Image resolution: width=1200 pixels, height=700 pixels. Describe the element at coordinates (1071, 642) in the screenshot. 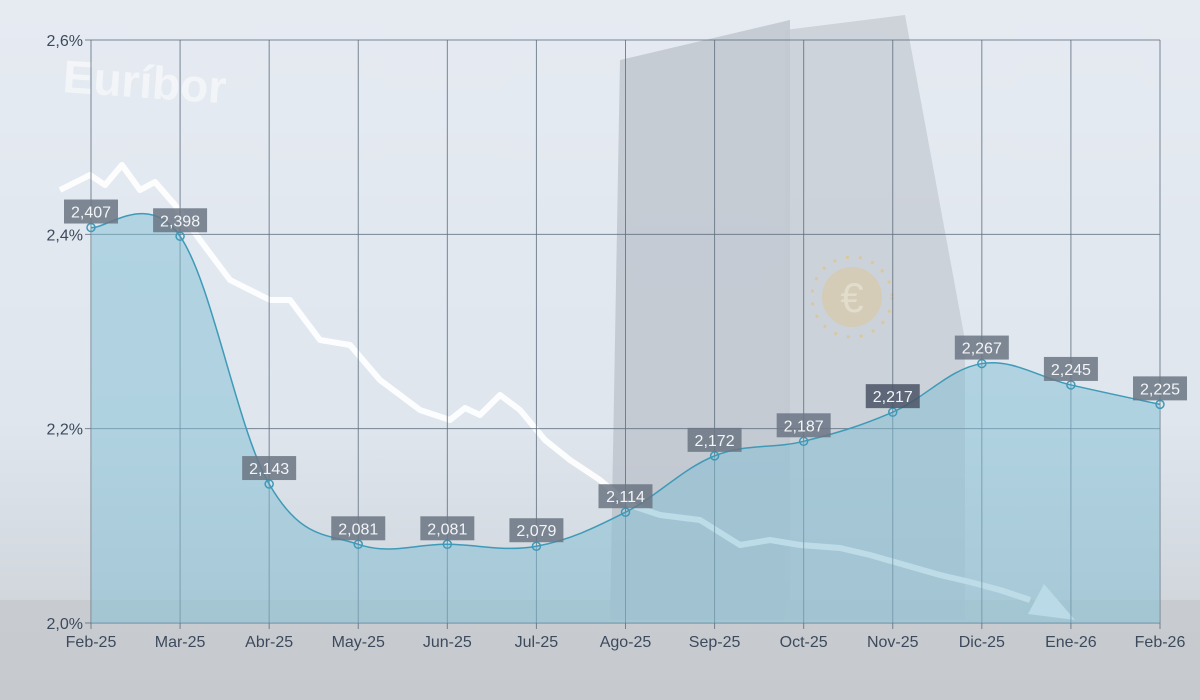

I see `x-tick-label: Ene-26` at that location.